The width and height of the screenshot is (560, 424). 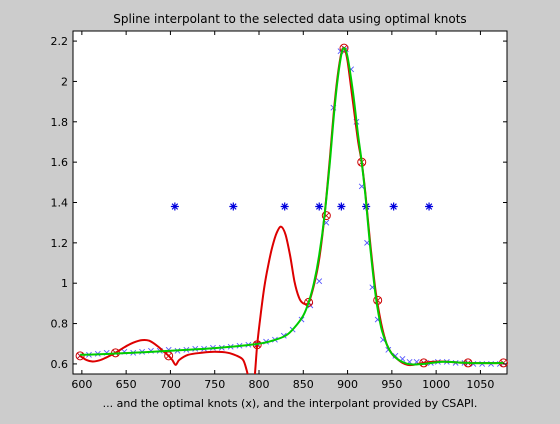 I want to click on x-tick-label: 900, so click(x=347, y=384).